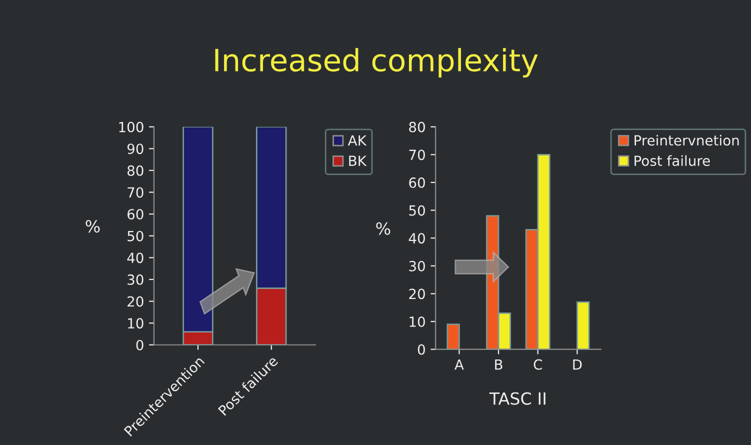  I want to click on text: Increased complexity, so click(376, 63).